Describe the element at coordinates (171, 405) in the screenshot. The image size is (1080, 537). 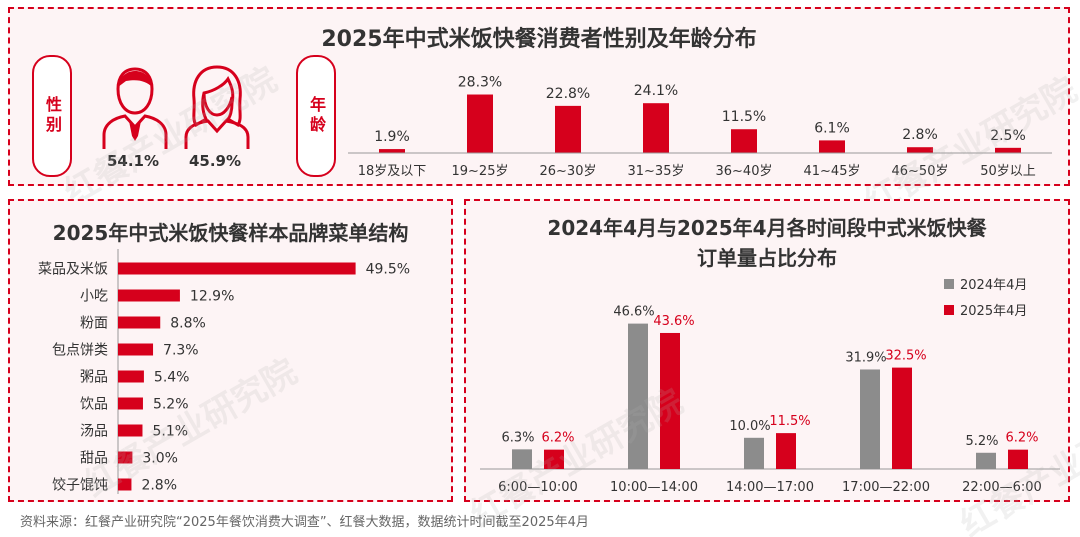
I see `menu-value-label: 5.2%` at that location.